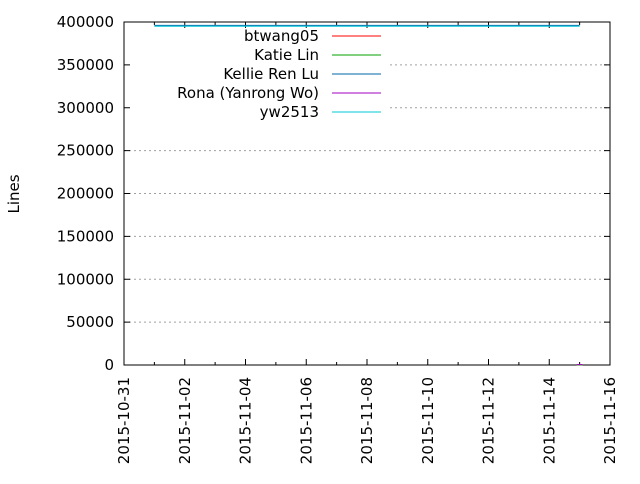  Describe the element at coordinates (289, 112) in the screenshot. I see `legend-label: yw2513` at that location.